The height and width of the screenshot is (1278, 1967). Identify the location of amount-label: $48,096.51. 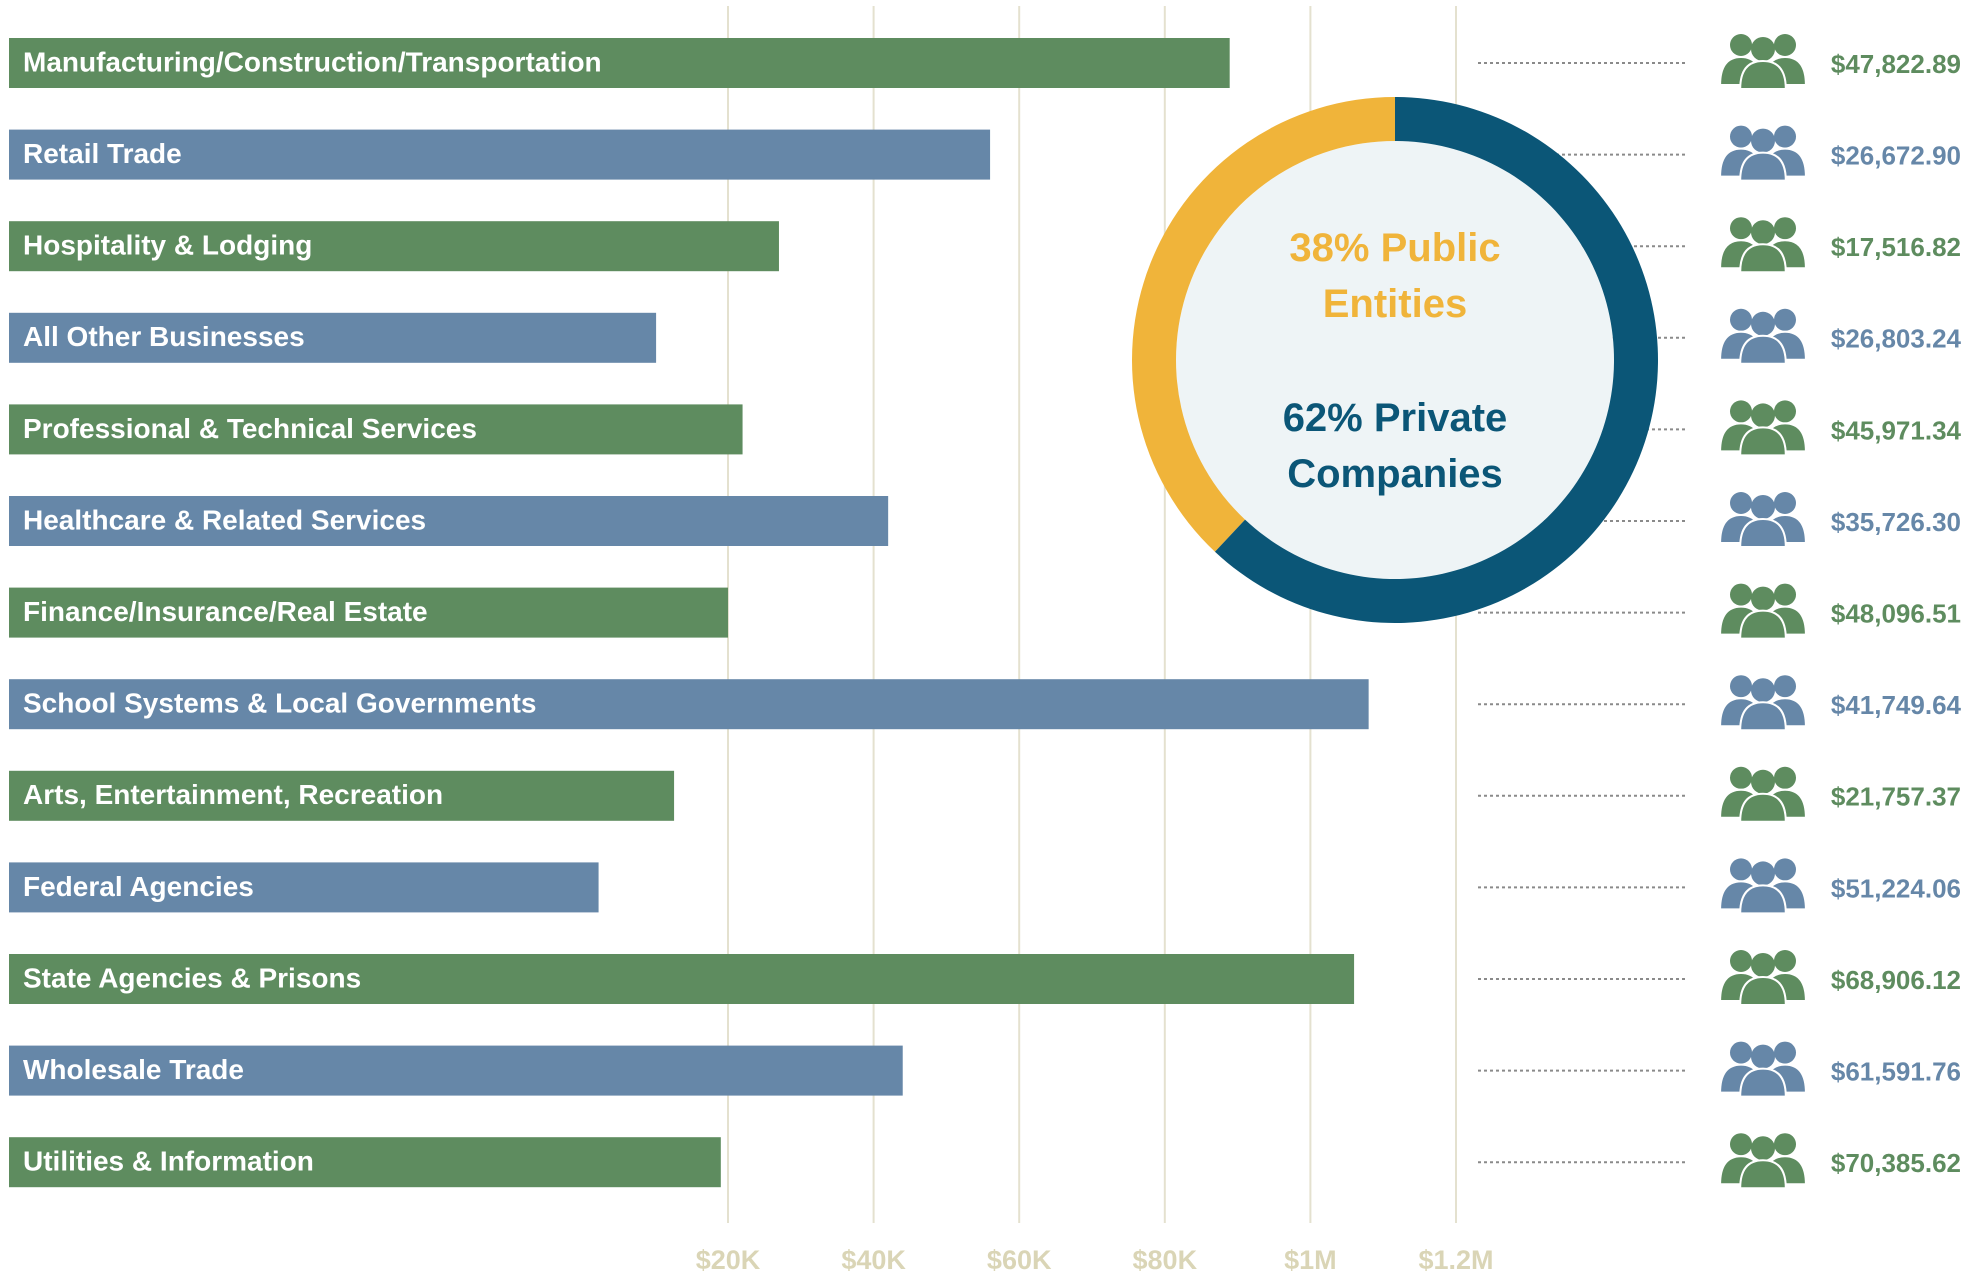
(1896, 613).